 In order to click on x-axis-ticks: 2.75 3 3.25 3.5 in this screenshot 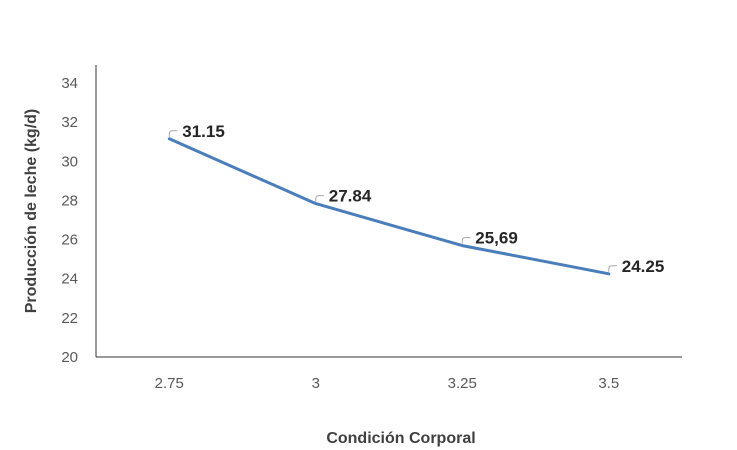, I will do `click(387, 383)`.